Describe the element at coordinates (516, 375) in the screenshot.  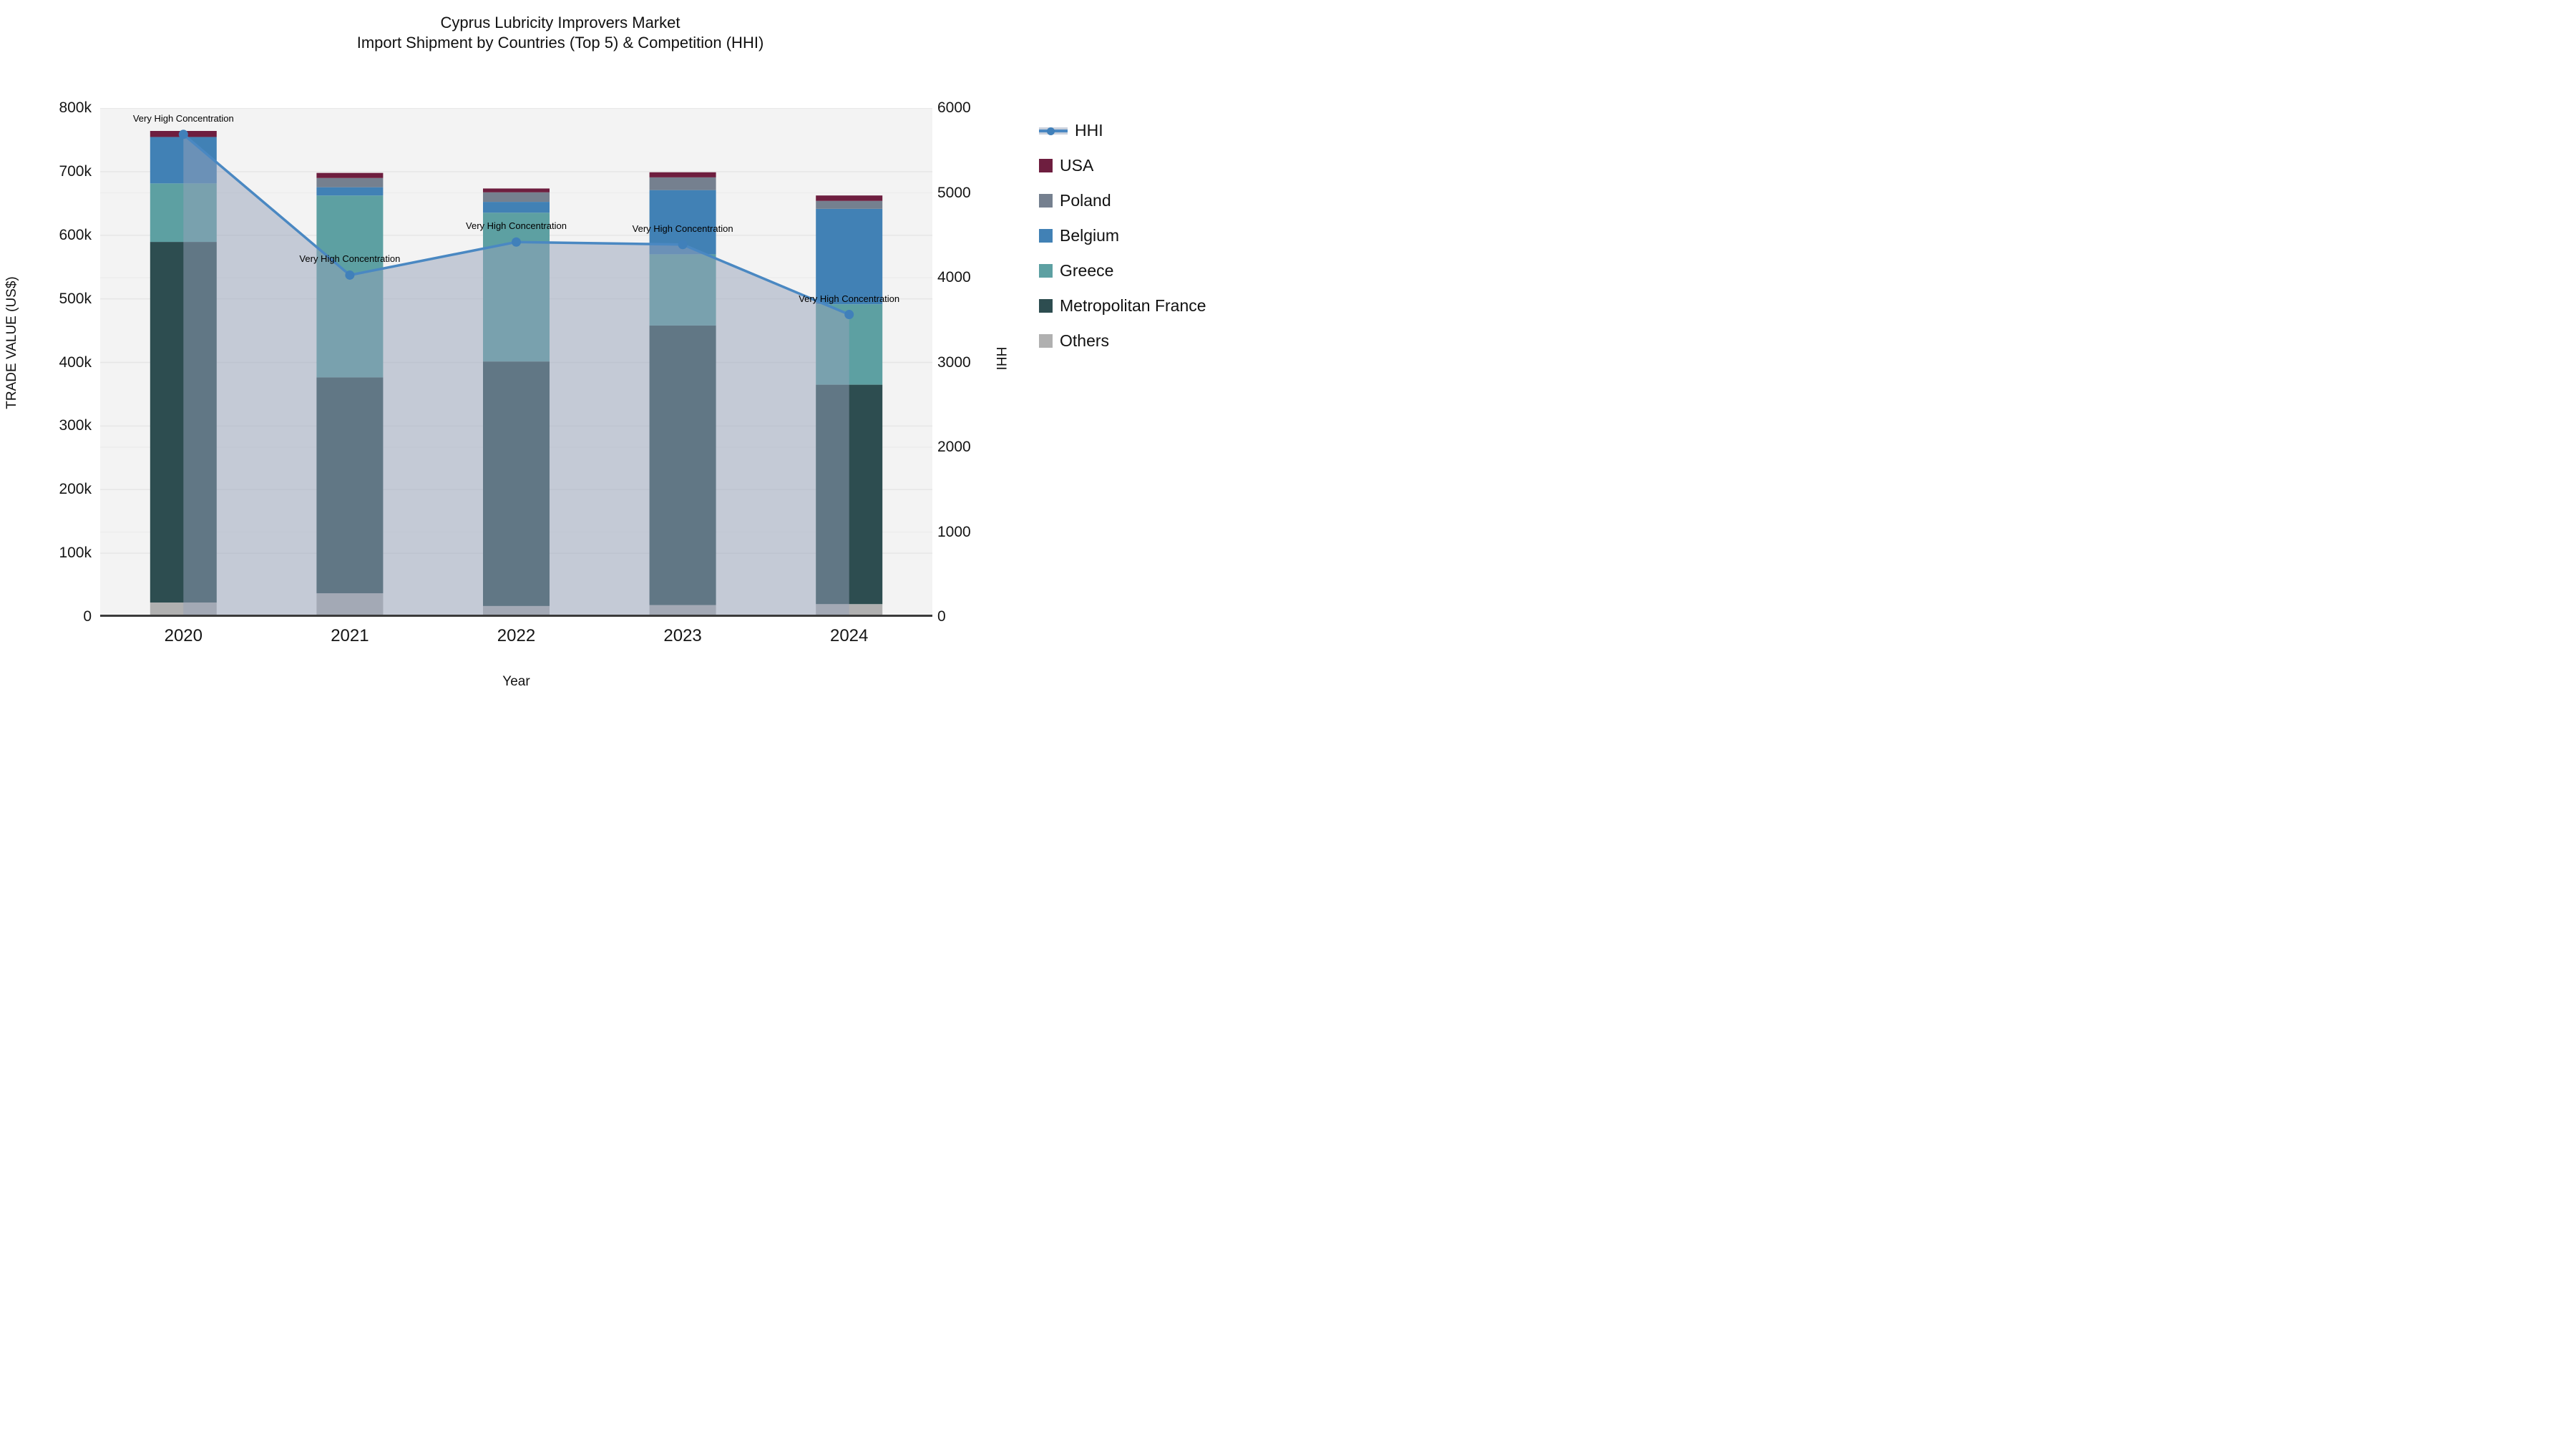
I see `hhi-area-fill` at that location.